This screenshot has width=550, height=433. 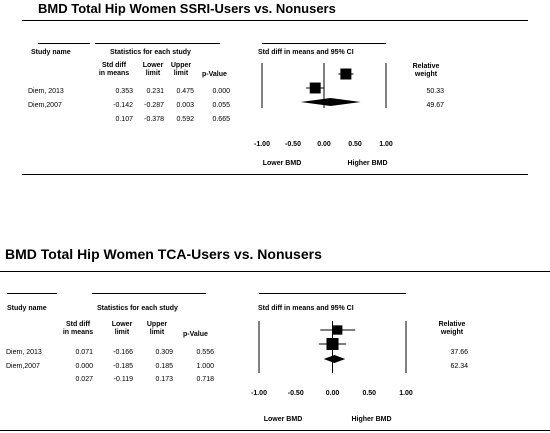 I want to click on weight-value: 50.33, so click(x=435, y=91).